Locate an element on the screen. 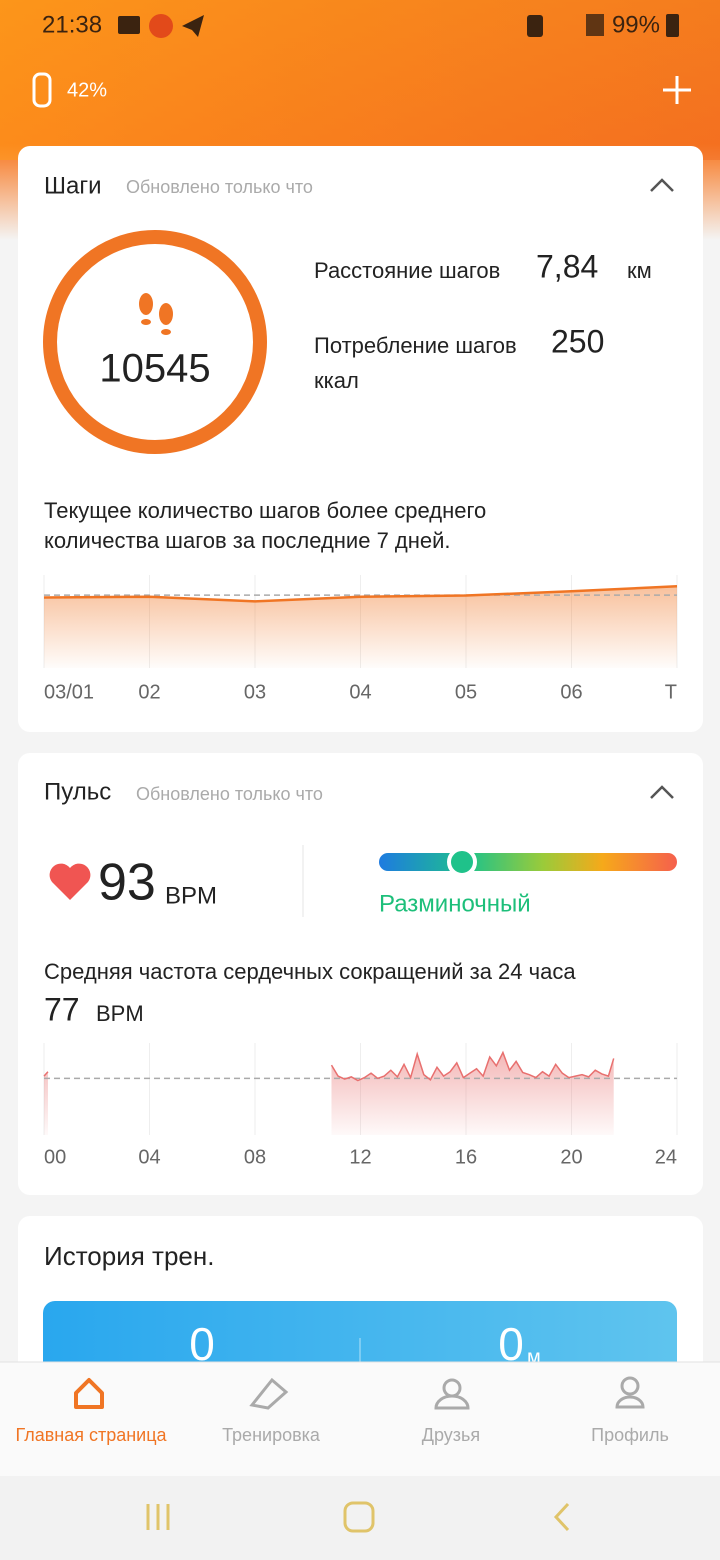 This screenshot has height=1560, width=720. zone-knob is located at coordinates (462, 862).